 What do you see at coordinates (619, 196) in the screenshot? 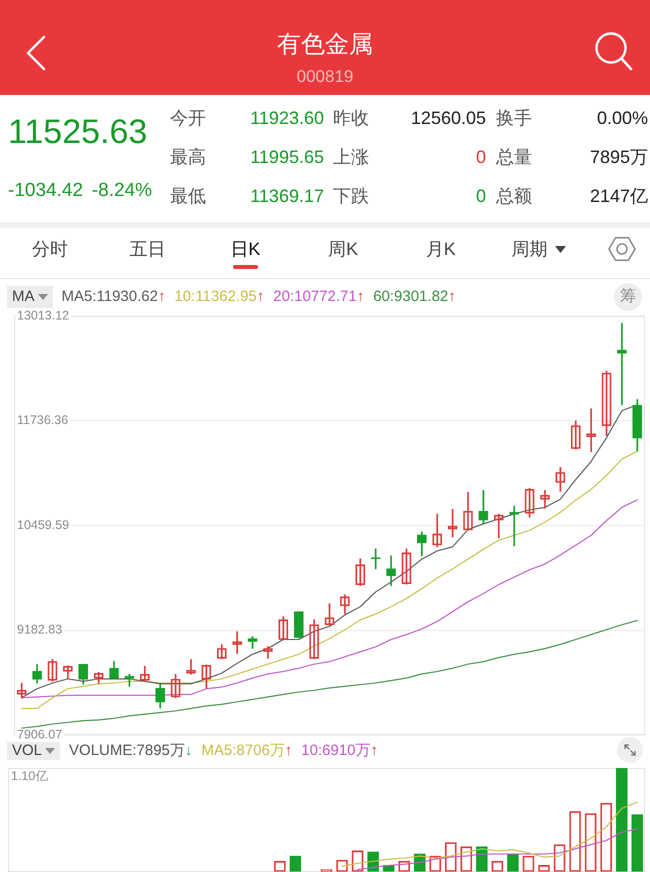
I see `text: 2147亿` at bounding box center [619, 196].